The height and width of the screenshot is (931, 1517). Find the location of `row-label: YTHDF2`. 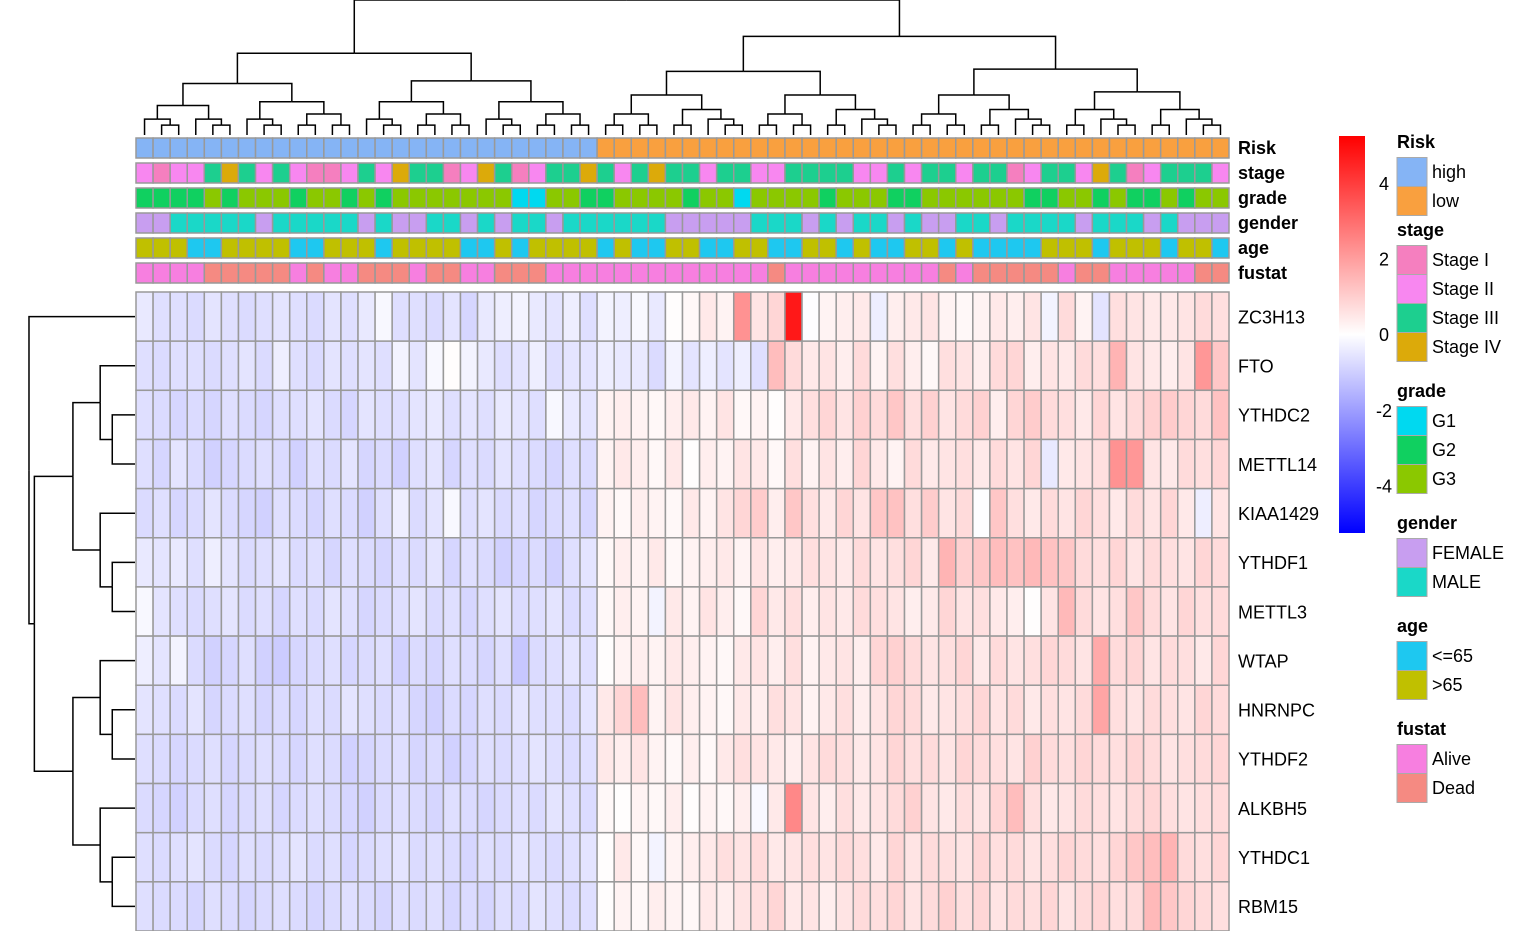

row-label: YTHDF2 is located at coordinates (1273, 760).